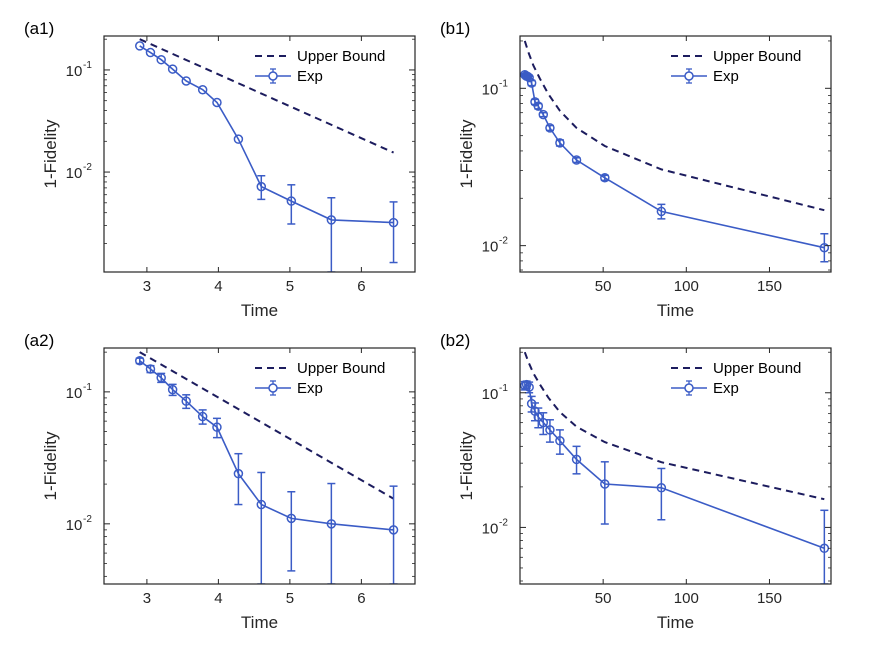  I want to click on x-tick-label: 5, so click(290, 598).